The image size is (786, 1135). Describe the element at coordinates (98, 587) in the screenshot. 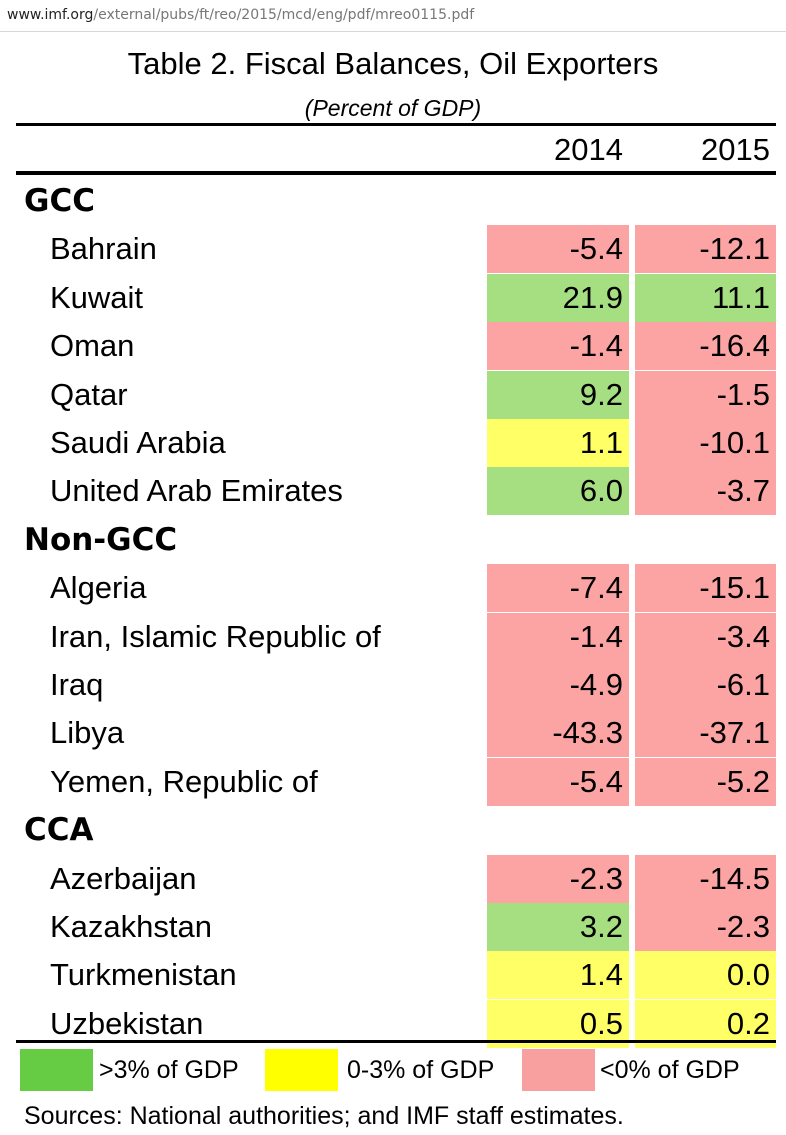

I see `country-name: Algeria` at that location.